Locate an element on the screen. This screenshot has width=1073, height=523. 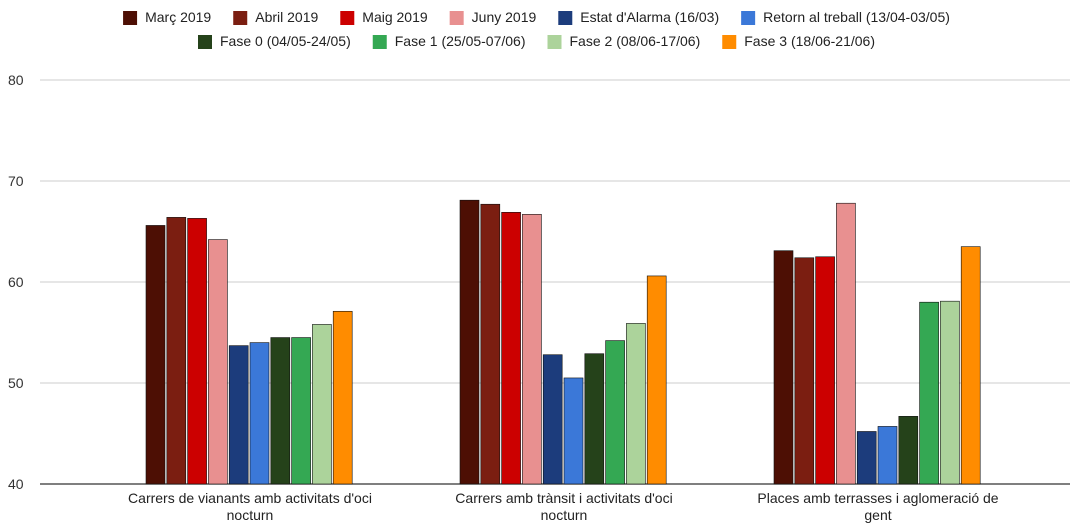
category-label: gent is located at coordinates (877, 515).